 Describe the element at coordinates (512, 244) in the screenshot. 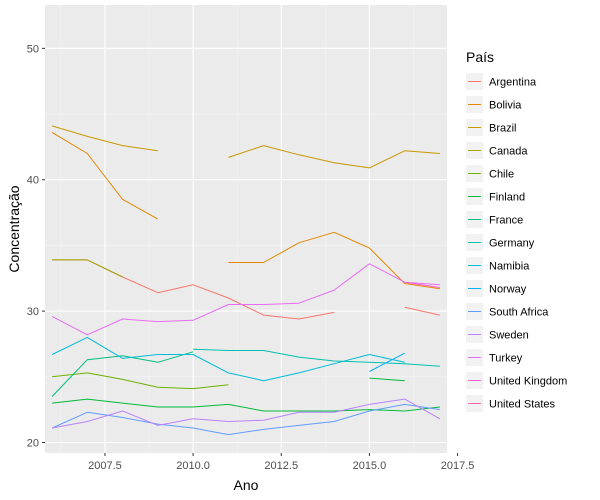

I see `legend-label-germany: Germany` at that location.